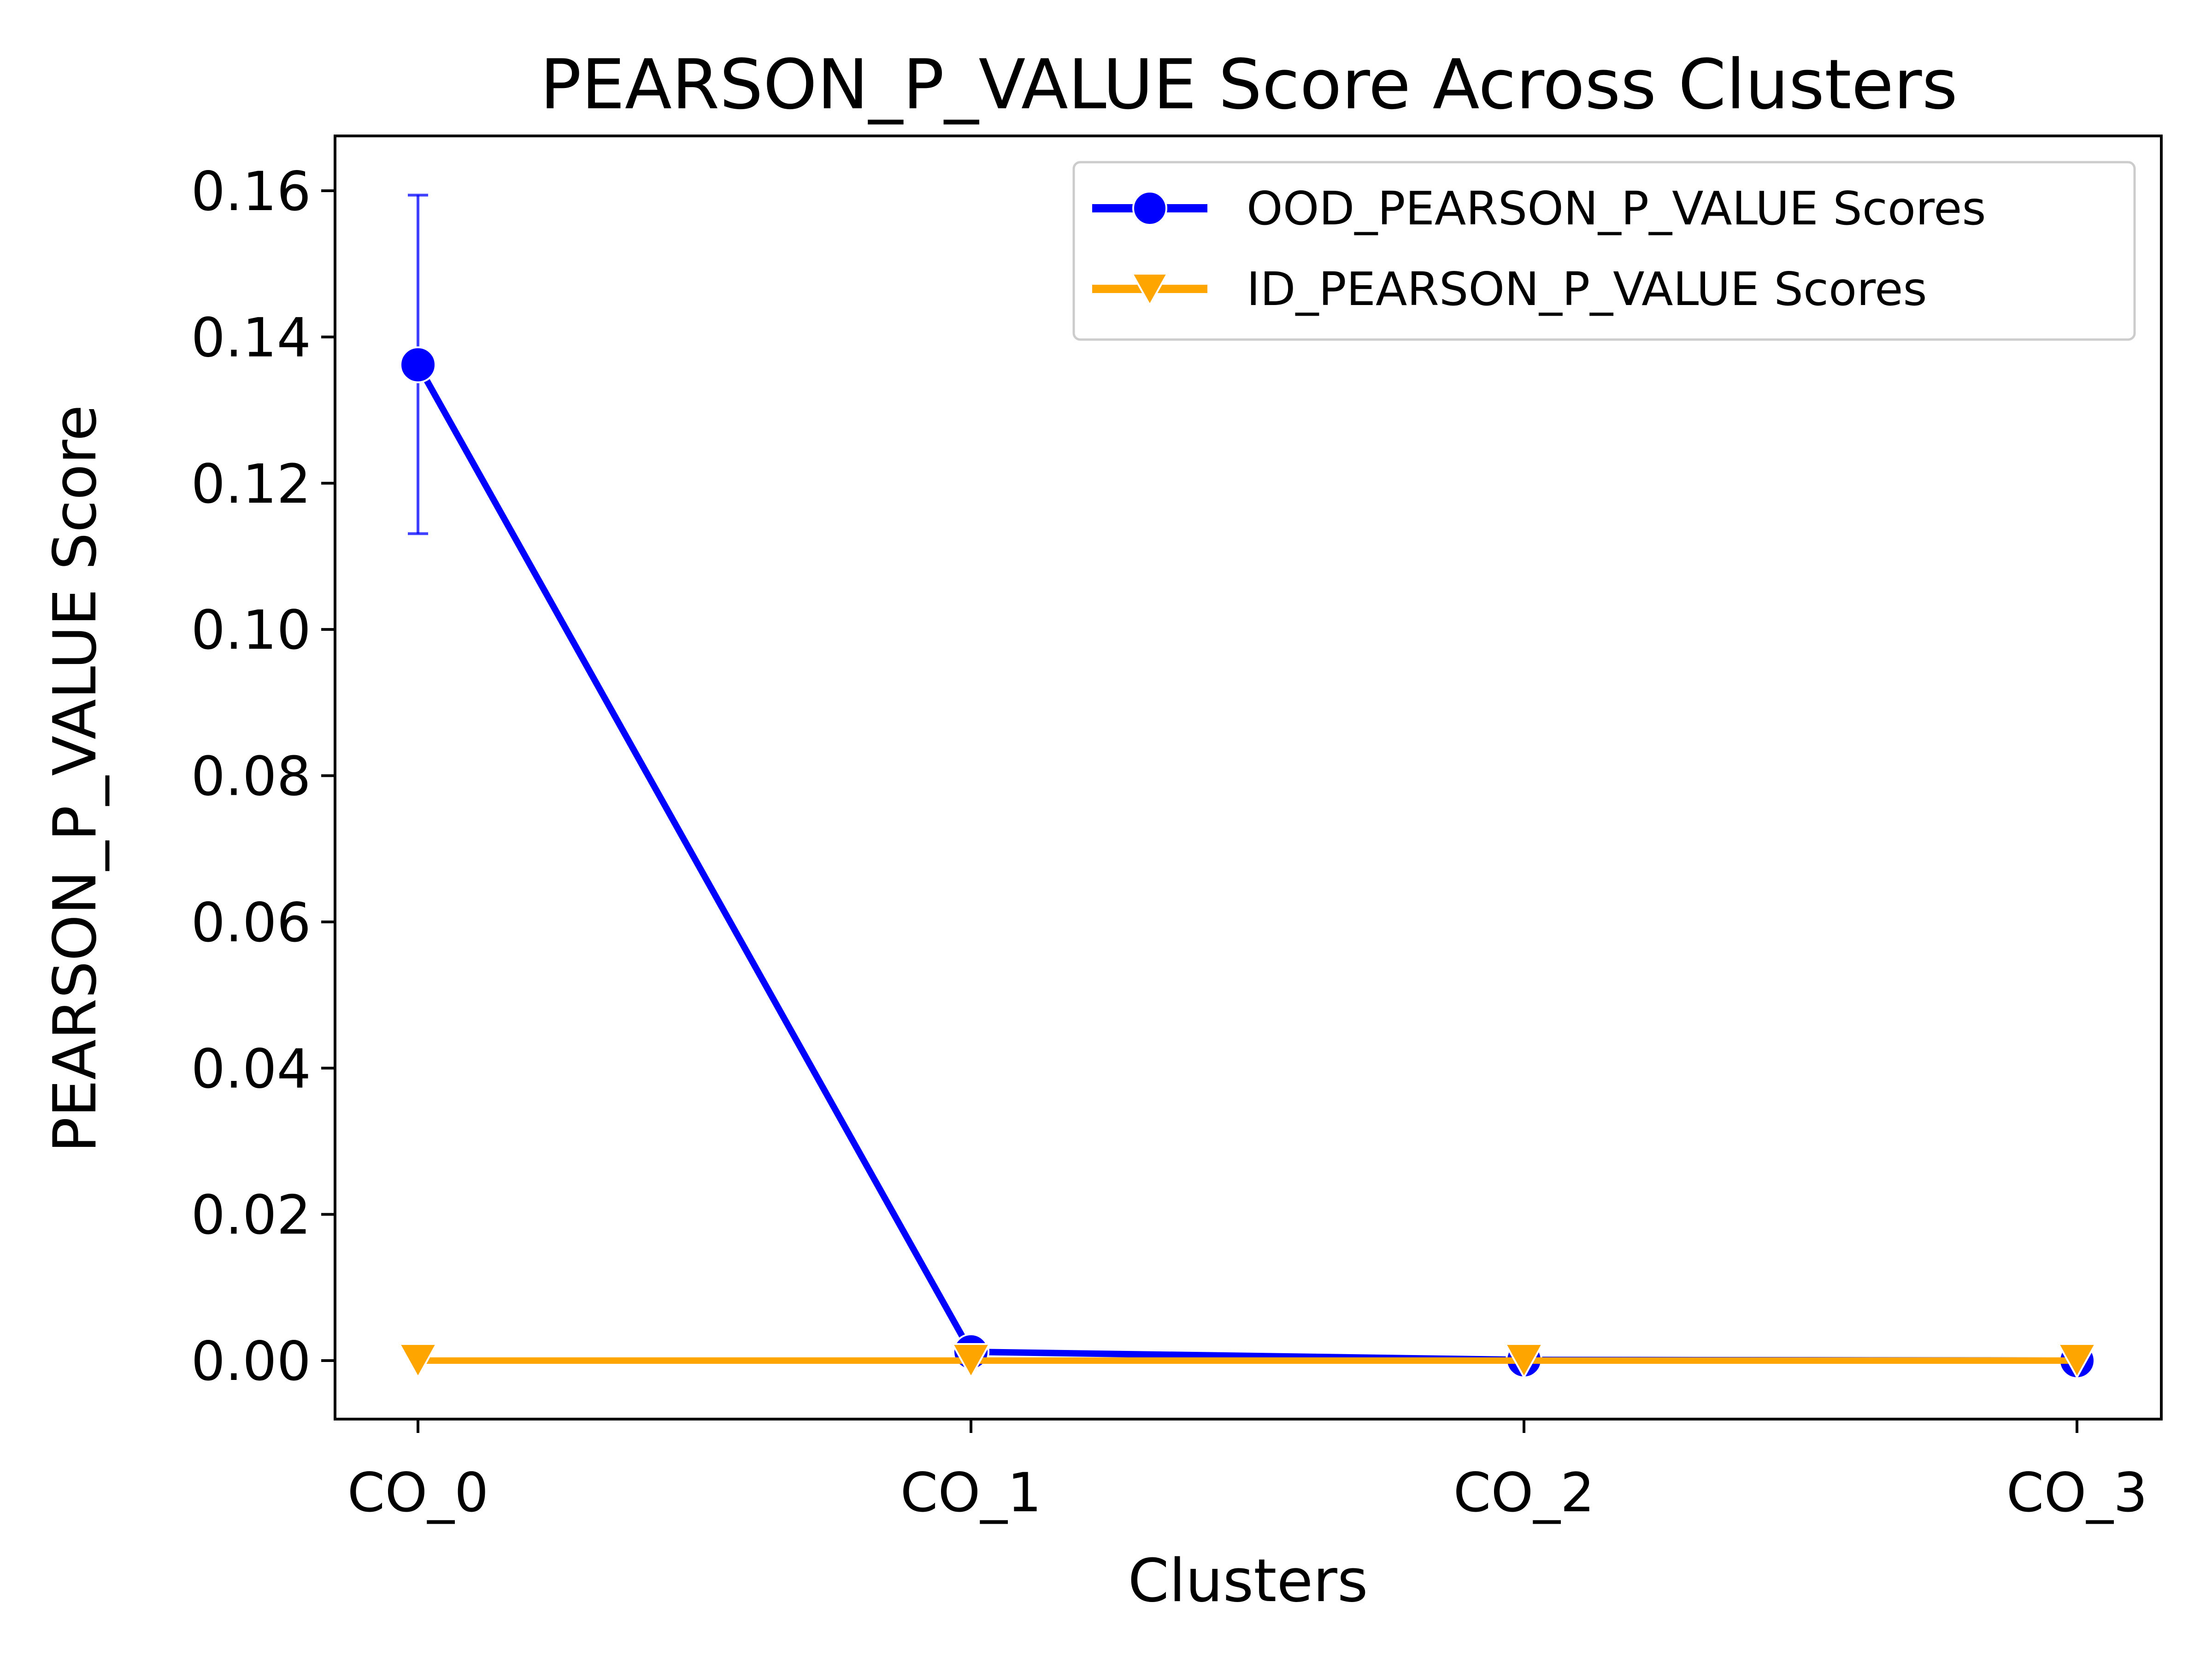 Image resolution: width=2212 pixels, height=1661 pixels. What do you see at coordinates (1616, 208) in the screenshot?
I see `legend-label-ood: OOD_PEARSON_P_VALUE Scores` at bounding box center [1616, 208].